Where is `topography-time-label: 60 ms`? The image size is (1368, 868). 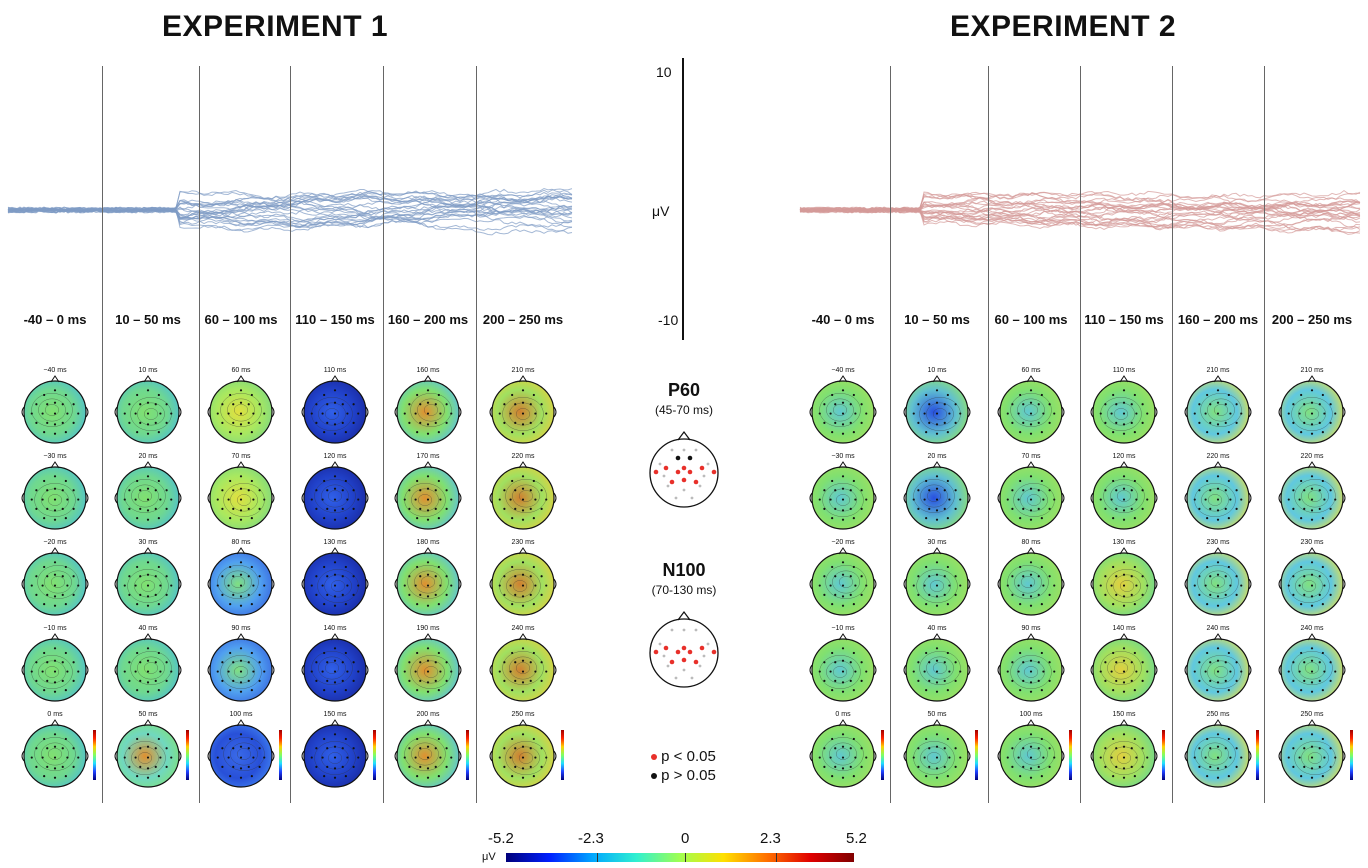
topography-time-label: 60 ms is located at coordinates (1031, 370).